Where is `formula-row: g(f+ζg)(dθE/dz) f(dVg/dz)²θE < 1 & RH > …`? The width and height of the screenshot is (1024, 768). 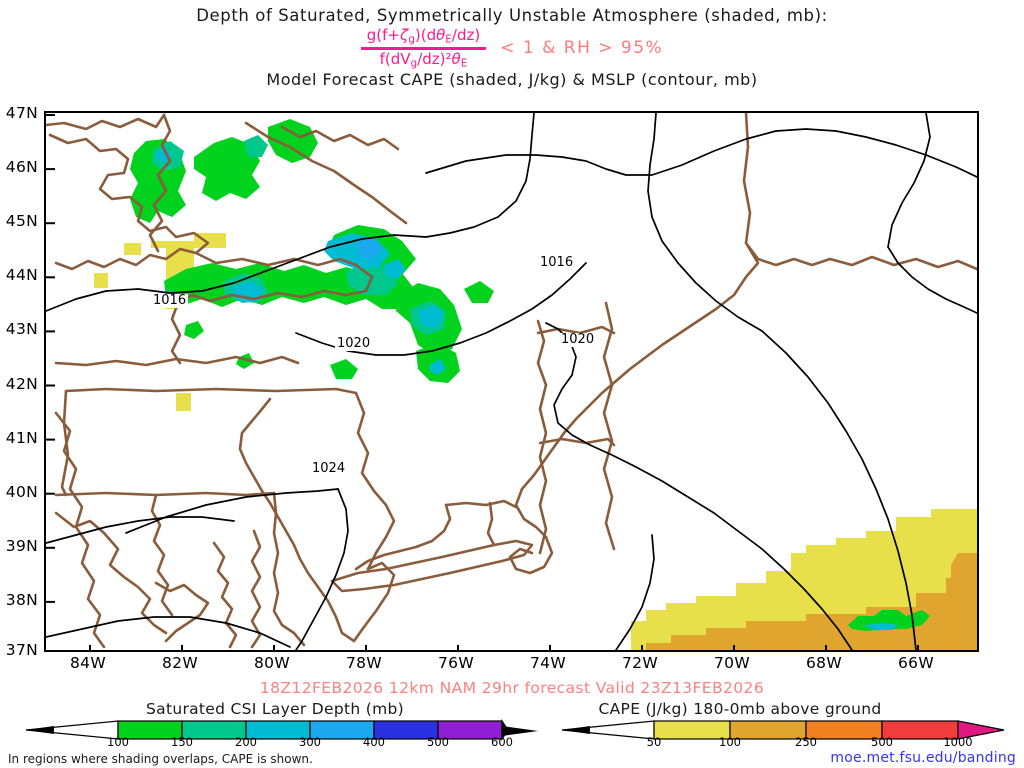 formula-row: g(f+ζg)(dθE/dz) f(dVg/dz)²θE < 1 & RH > … is located at coordinates (512, 48).